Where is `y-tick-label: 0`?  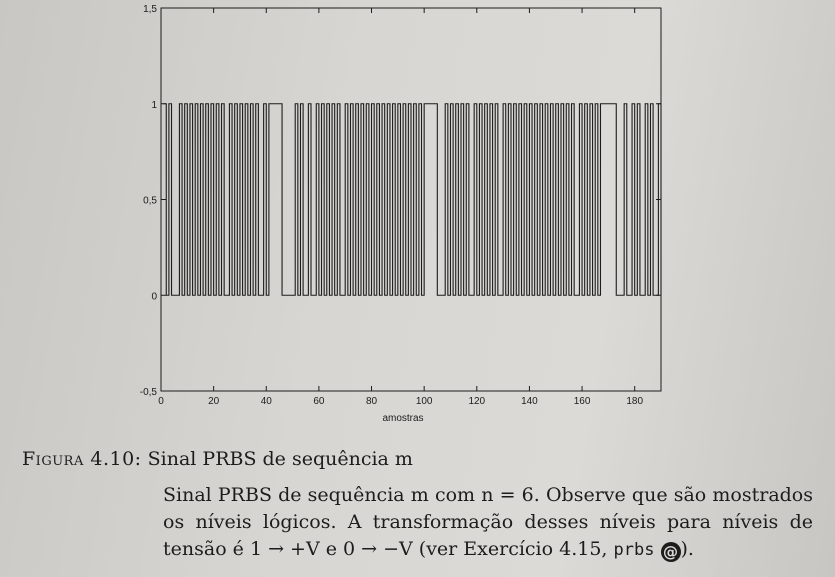 y-tick-label: 0 is located at coordinates (154, 296).